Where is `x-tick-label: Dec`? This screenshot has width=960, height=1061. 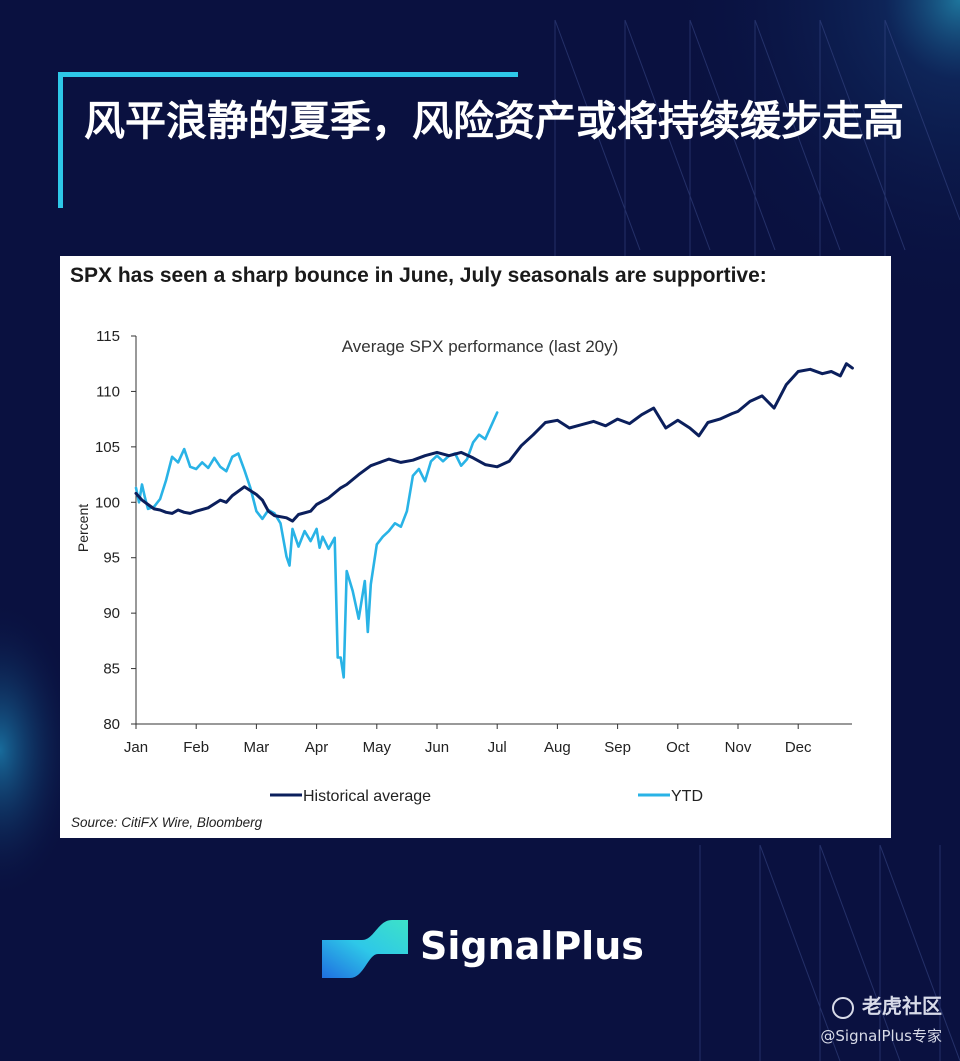
x-tick-label: Dec is located at coordinates (798, 747).